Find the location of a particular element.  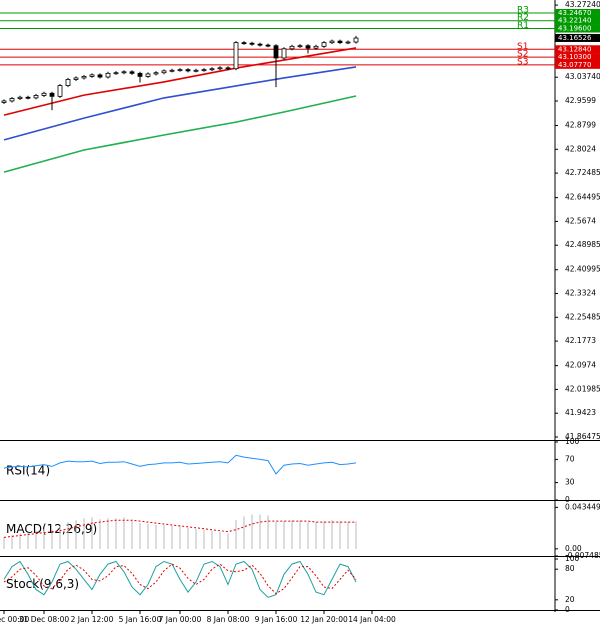

y-tick-label: 42.72485 is located at coordinates (582, 172).